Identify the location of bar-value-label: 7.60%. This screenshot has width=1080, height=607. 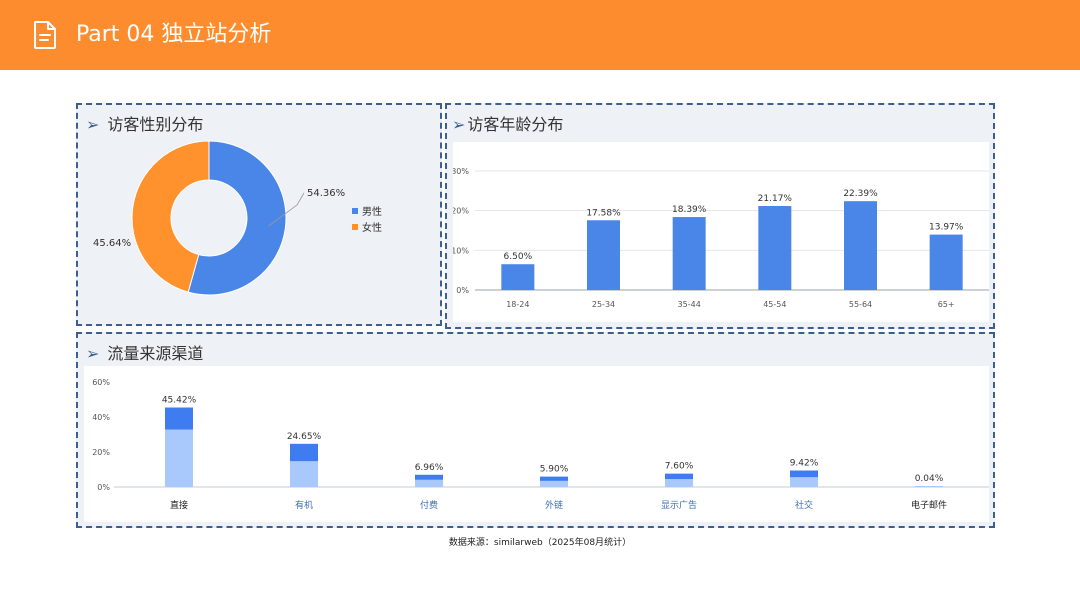
(679, 467).